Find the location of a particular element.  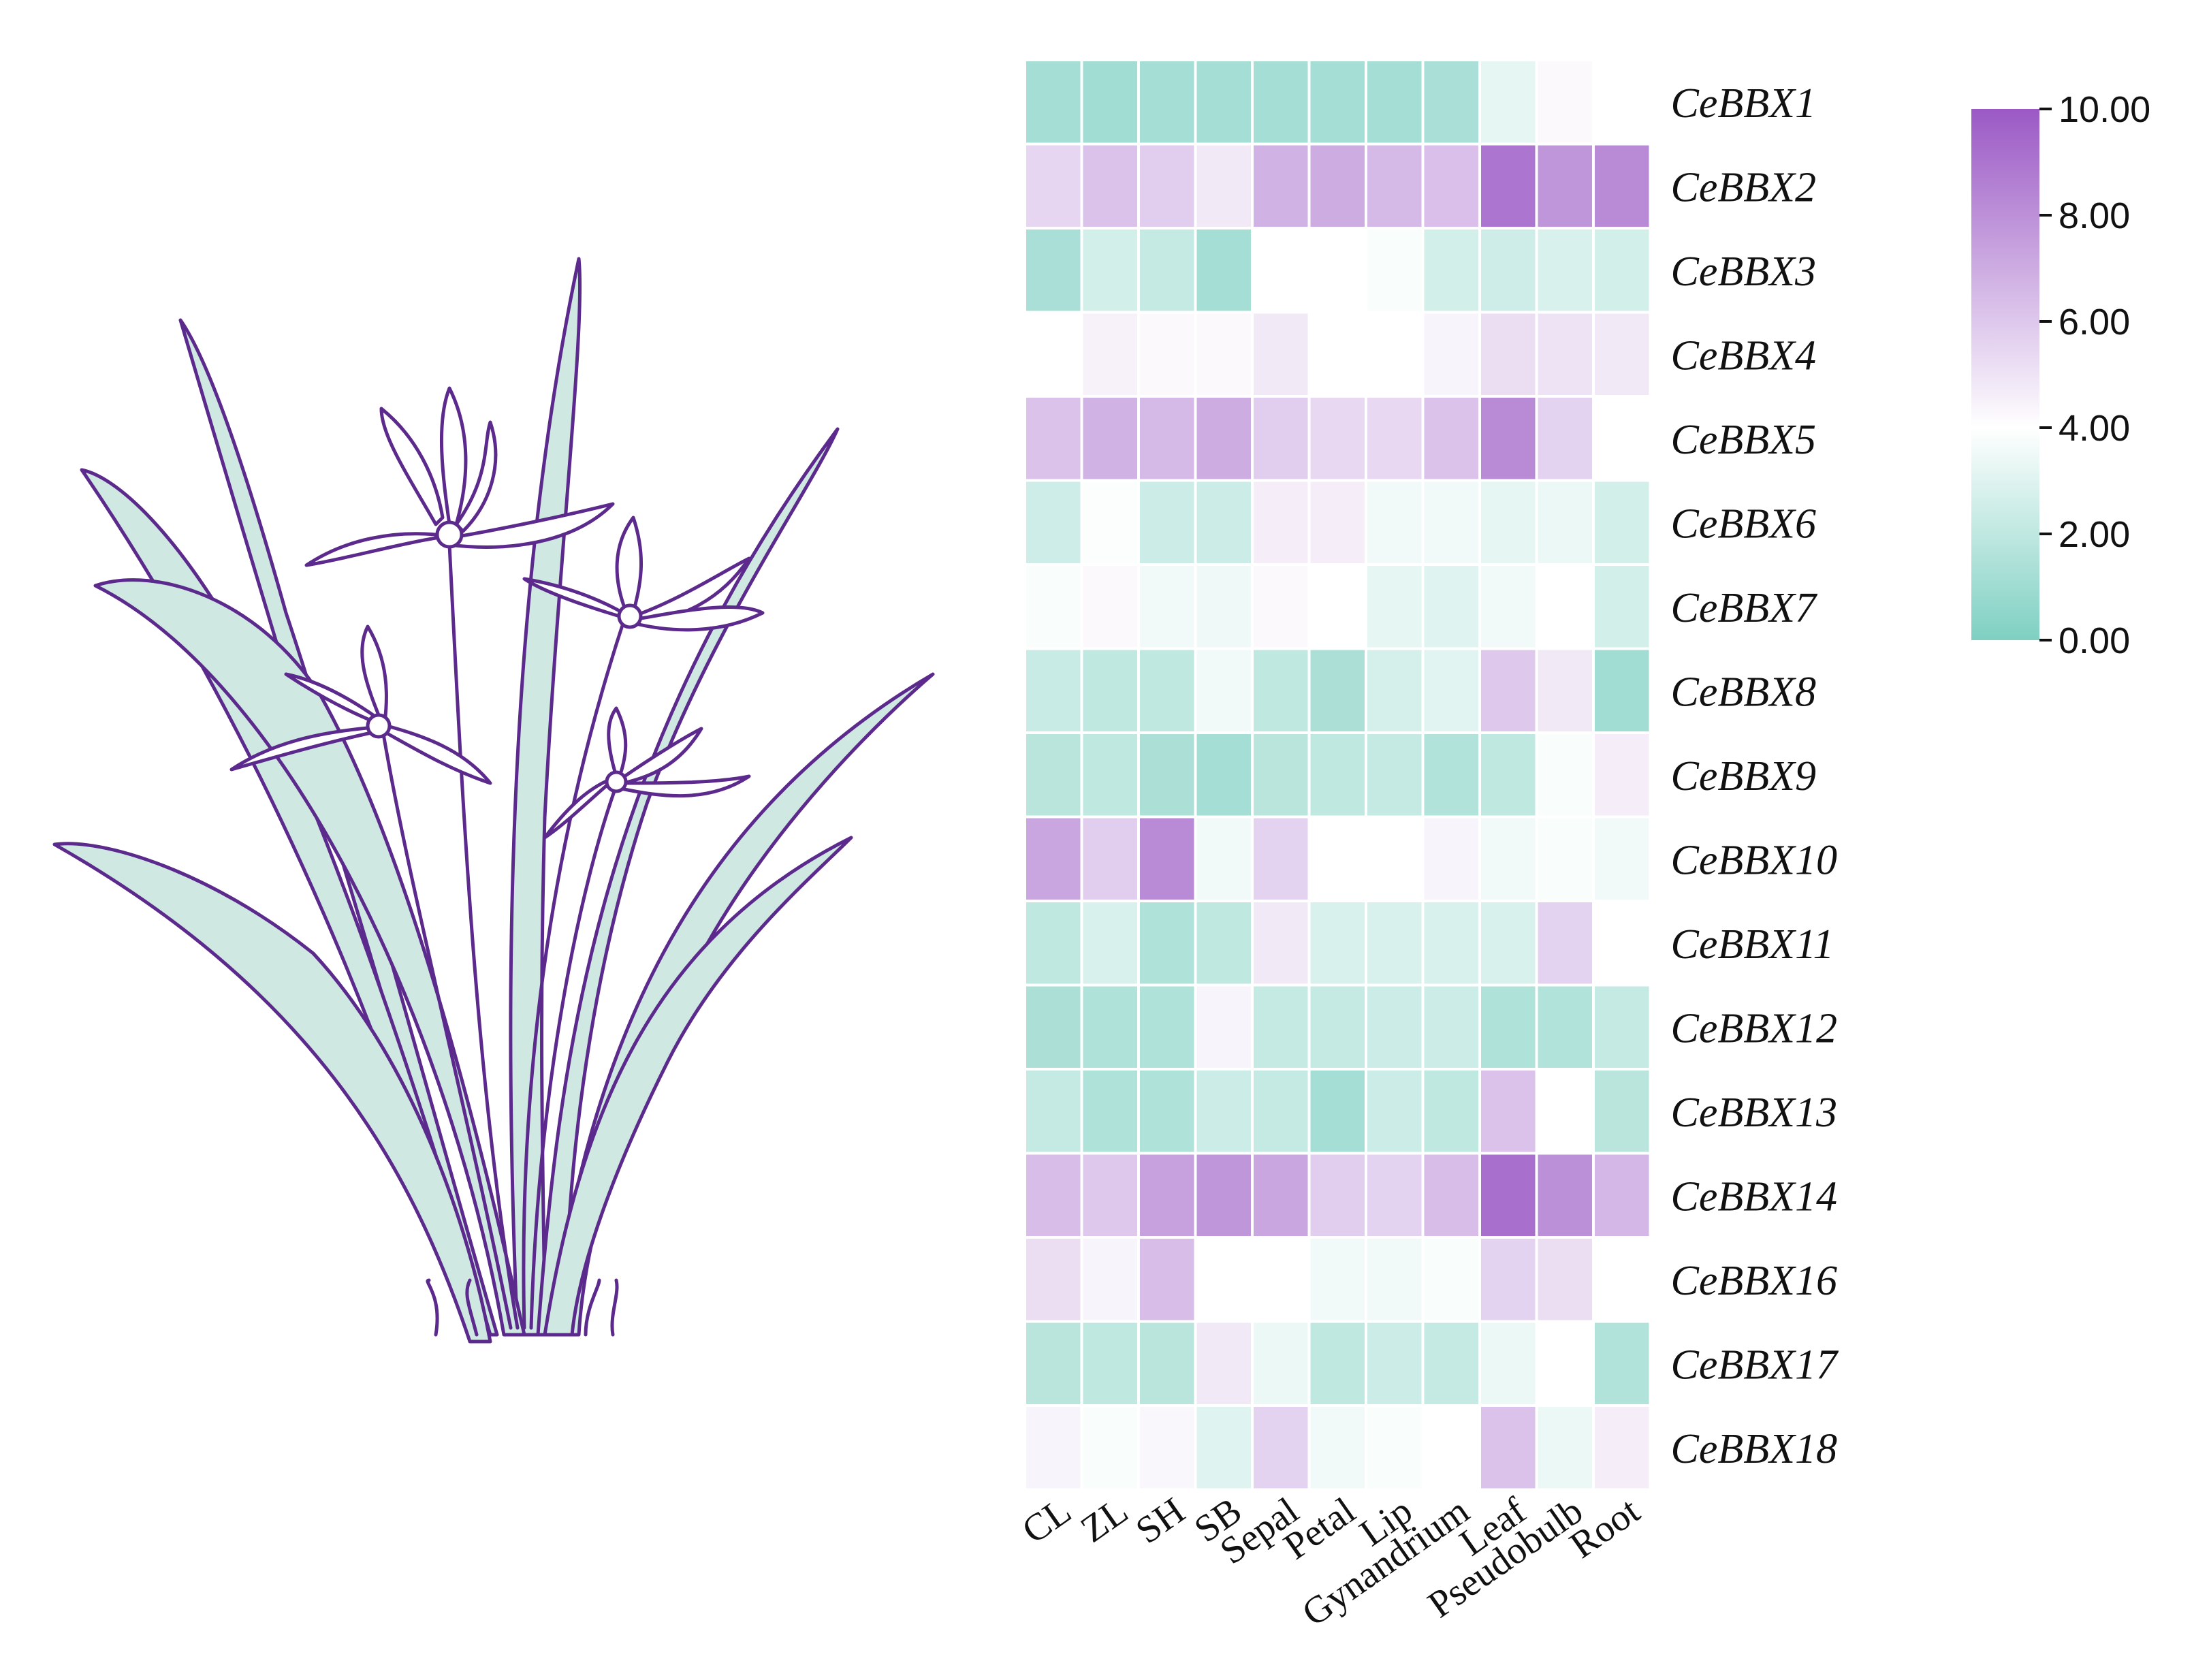

row-label: CeBBX3 is located at coordinates (1744, 272).